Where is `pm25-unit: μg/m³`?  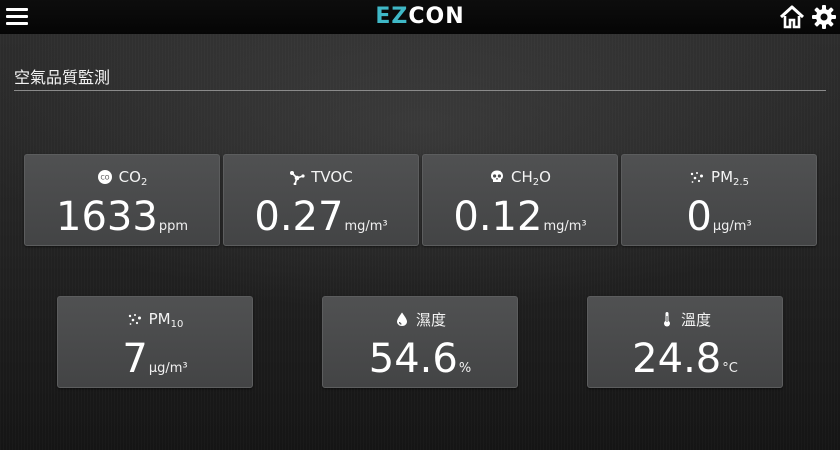 pm25-unit: μg/m³ is located at coordinates (732, 226).